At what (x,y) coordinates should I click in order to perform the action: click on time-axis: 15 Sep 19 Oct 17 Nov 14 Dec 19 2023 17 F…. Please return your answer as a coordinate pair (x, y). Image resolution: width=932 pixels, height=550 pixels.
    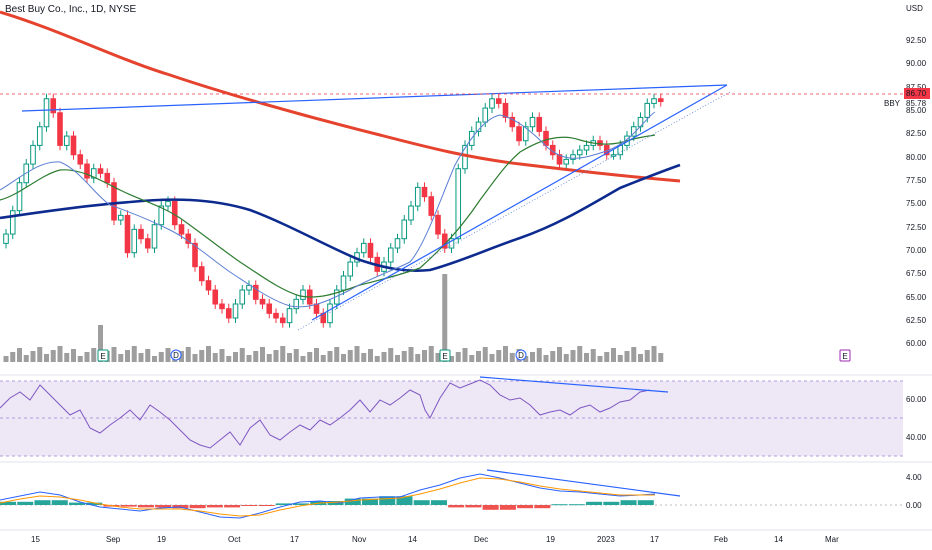
    Looking at the image, I should click on (435, 539).